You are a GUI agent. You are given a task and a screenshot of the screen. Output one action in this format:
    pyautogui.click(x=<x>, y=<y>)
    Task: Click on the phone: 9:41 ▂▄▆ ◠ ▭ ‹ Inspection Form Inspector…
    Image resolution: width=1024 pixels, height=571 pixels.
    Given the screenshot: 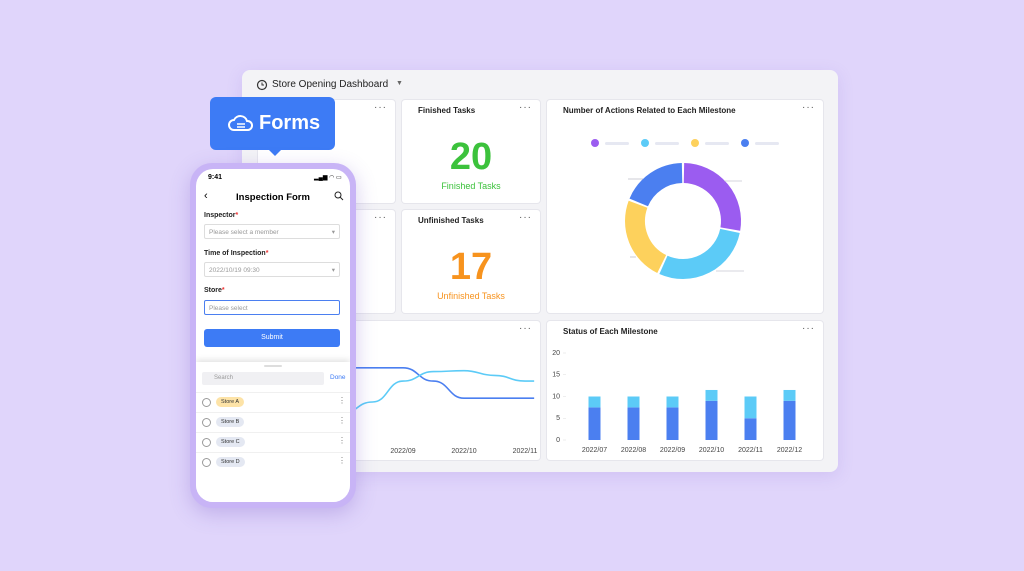 What is the action you would take?
    pyautogui.click(x=273, y=335)
    